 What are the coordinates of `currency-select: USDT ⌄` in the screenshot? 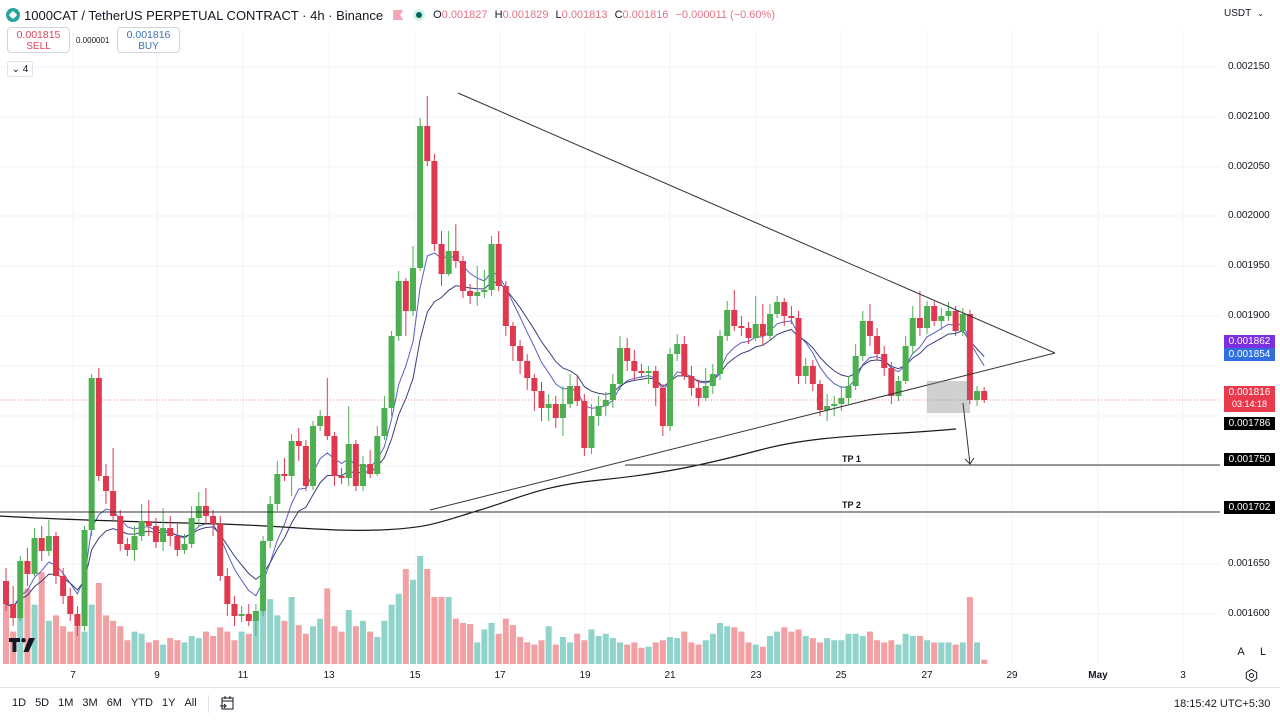 It's located at (1244, 13).